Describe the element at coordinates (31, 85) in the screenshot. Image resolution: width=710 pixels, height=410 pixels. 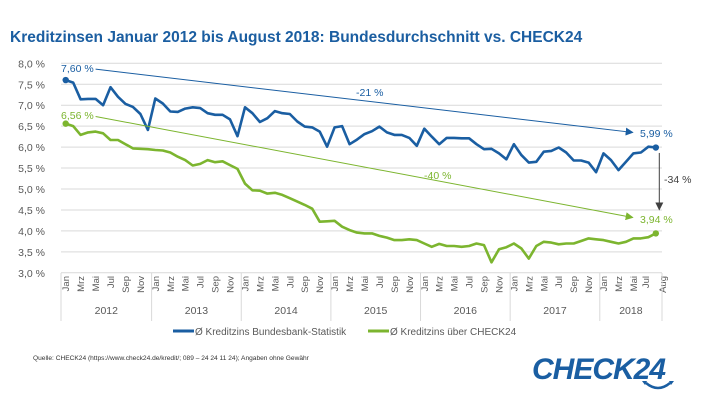
I see `y-tick-label: 7,5 %` at that location.